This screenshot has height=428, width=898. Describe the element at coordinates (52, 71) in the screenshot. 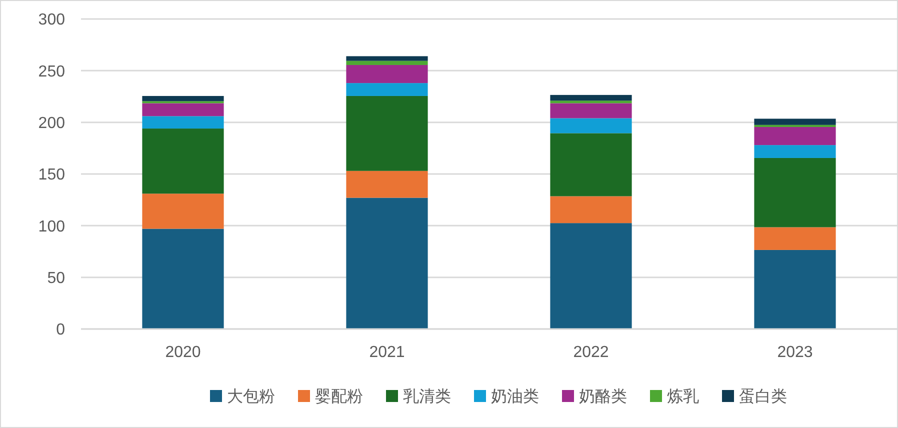

I see `y-tick-label: 250` at that location.